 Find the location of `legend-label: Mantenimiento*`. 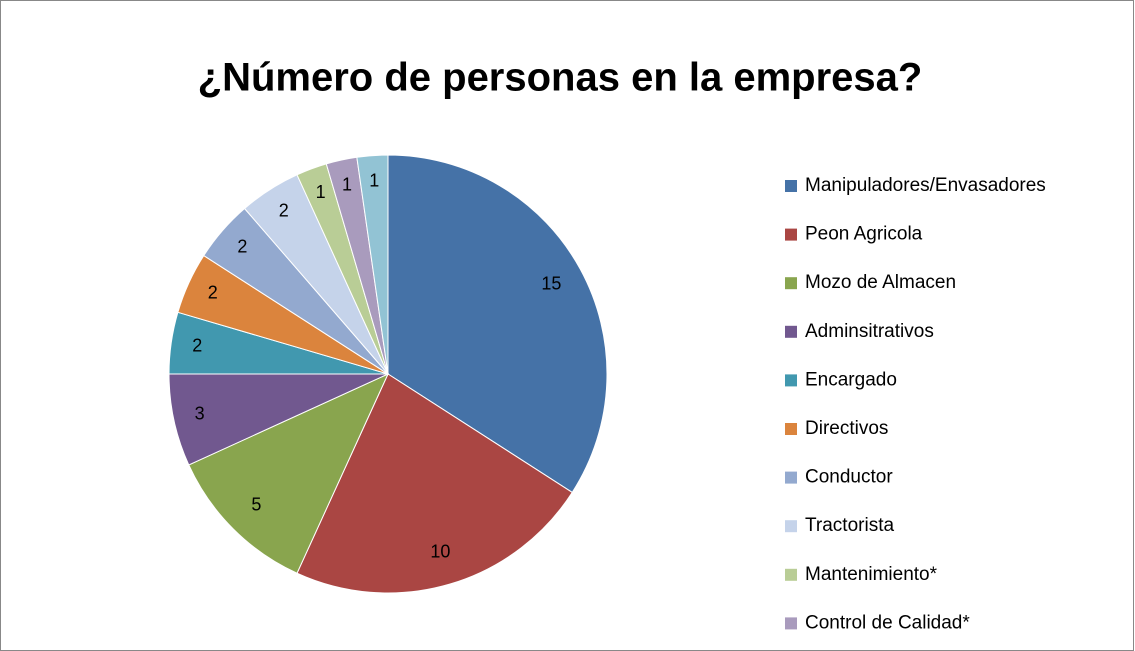

legend-label: Mantenimiento* is located at coordinates (871, 574).